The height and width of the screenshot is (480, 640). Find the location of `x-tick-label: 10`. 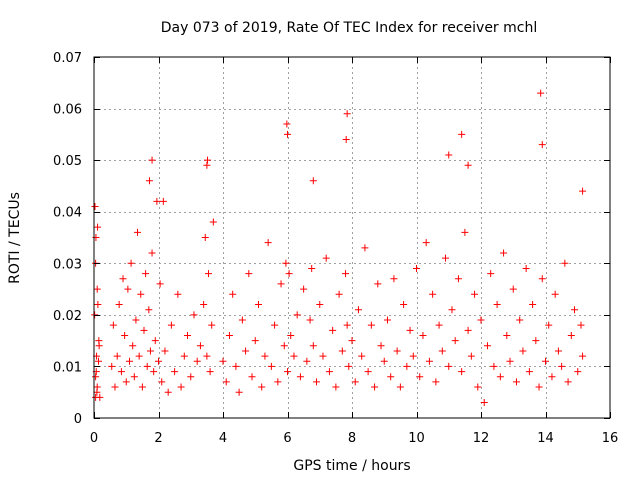

x-tick-label: 10 is located at coordinates (416, 438).